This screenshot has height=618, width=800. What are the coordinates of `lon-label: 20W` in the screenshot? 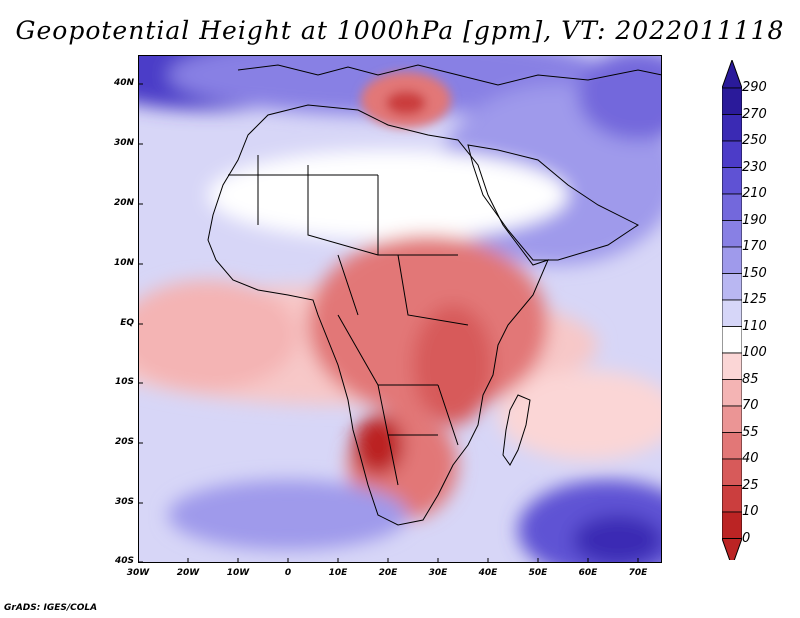 It's located at (188, 573).